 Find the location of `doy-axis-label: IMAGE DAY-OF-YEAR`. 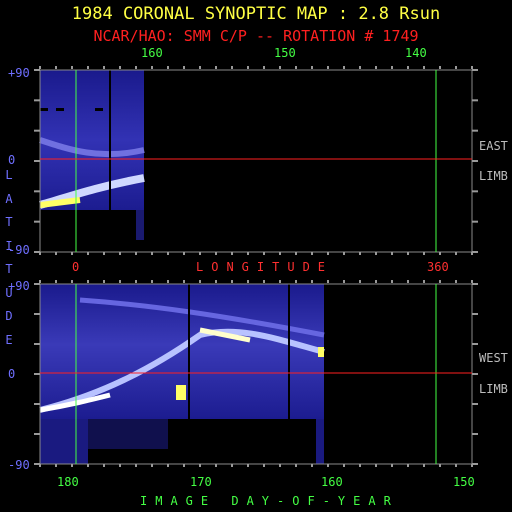

doy-axis-label: IMAGE DAY-OF-YEAR is located at coordinates (269, 501).